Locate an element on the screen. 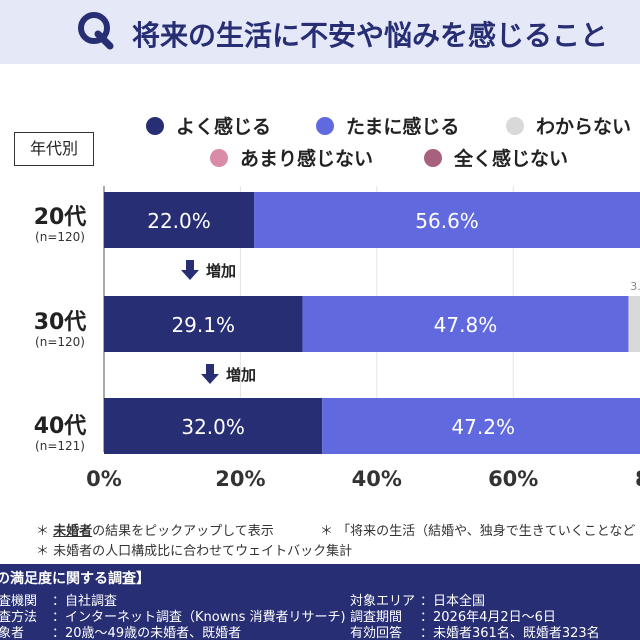 The width and height of the screenshot is (640, 640). increase-indicator-1: 増加 is located at coordinates (207, 270).